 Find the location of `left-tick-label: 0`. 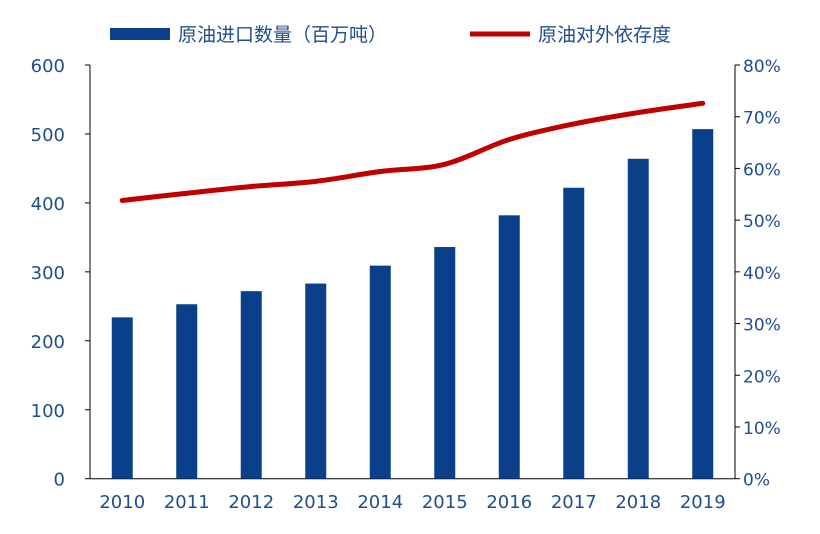

left-tick-label: 0 is located at coordinates (59, 480).